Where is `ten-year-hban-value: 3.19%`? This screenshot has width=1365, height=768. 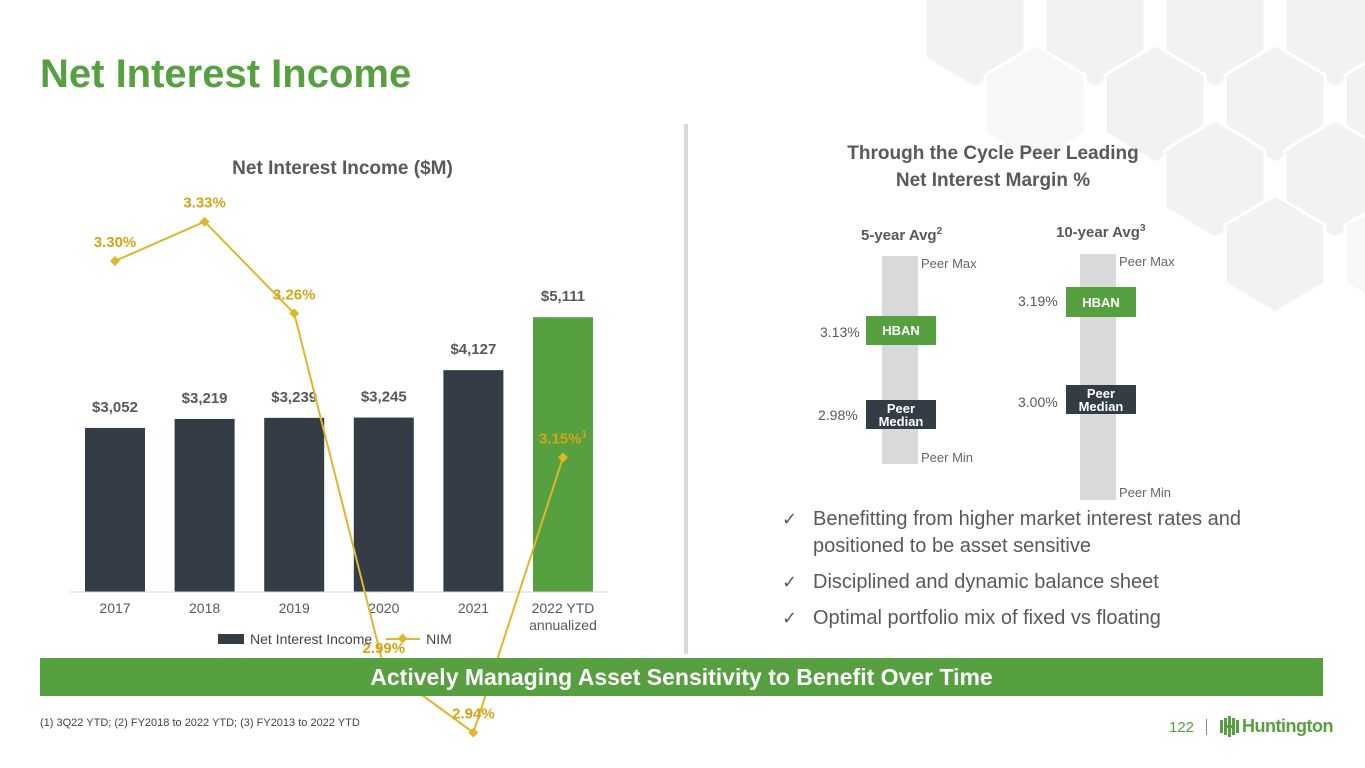
ten-year-hban-value: 3.19% is located at coordinates (1038, 301).